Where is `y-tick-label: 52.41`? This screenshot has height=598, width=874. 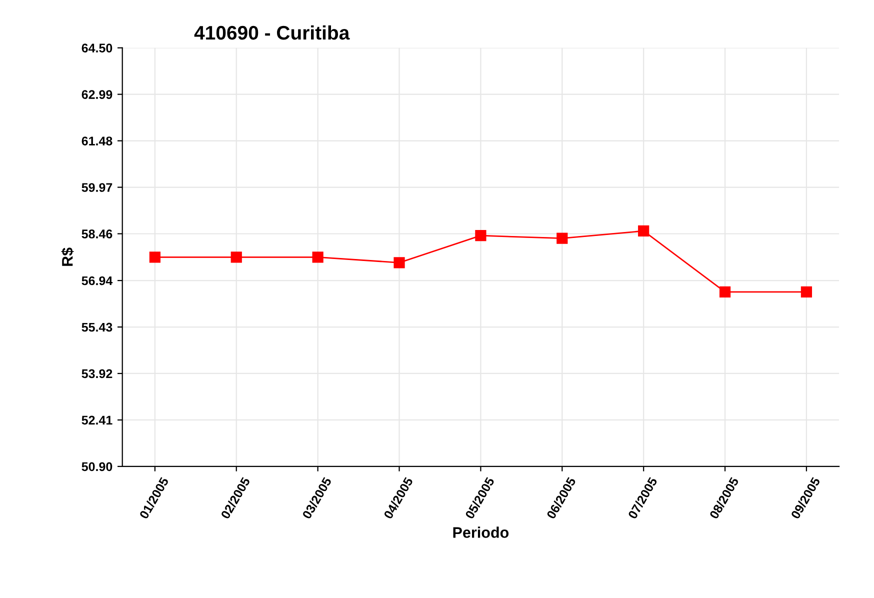
y-tick-label: 52.41 is located at coordinates (97, 420).